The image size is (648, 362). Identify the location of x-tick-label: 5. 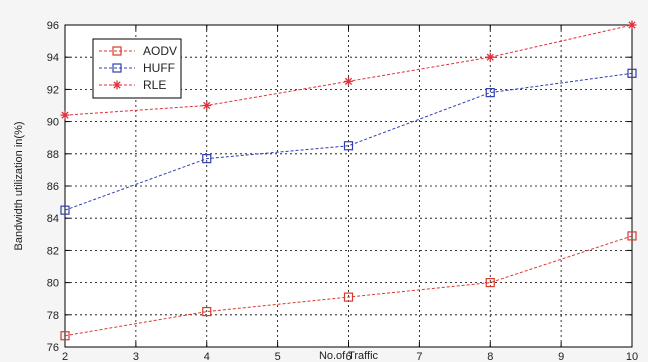
(278, 356).